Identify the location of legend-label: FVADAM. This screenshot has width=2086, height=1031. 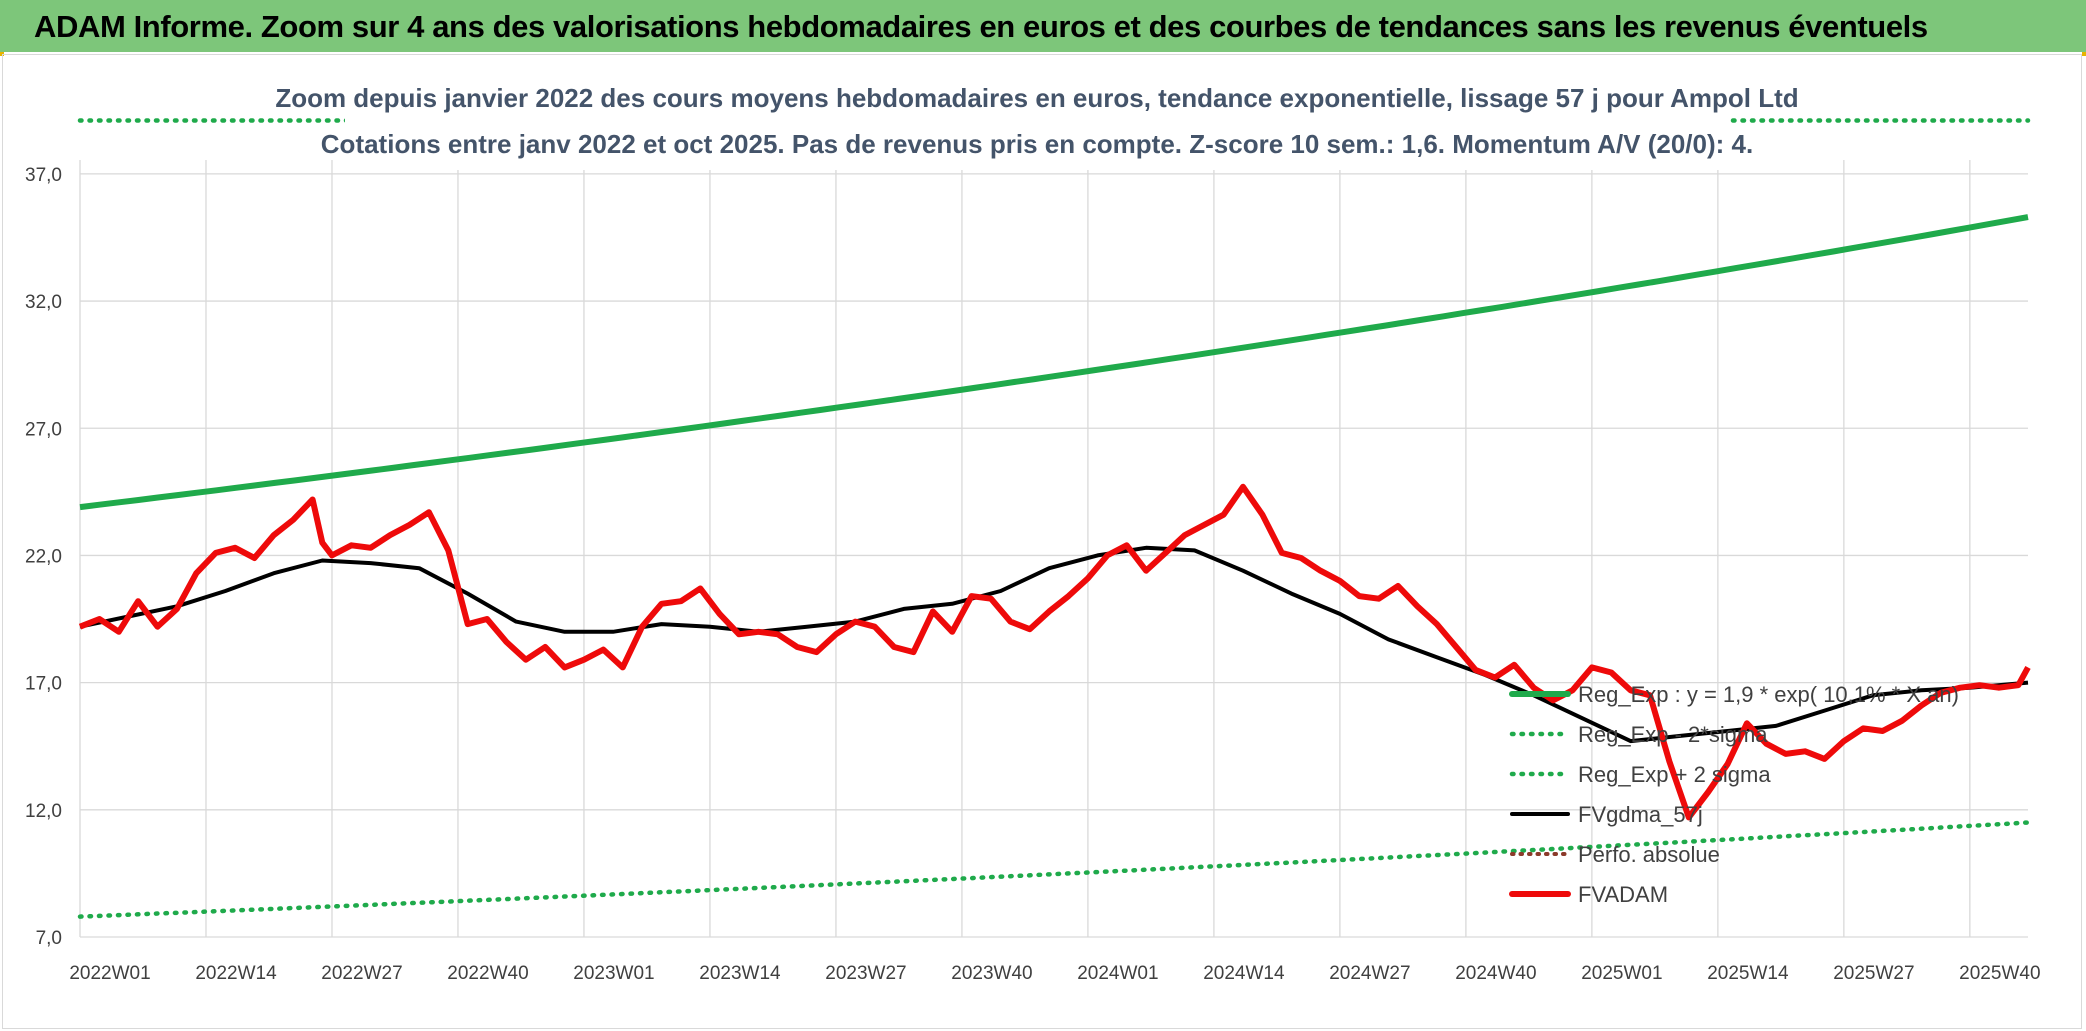
(1623, 894).